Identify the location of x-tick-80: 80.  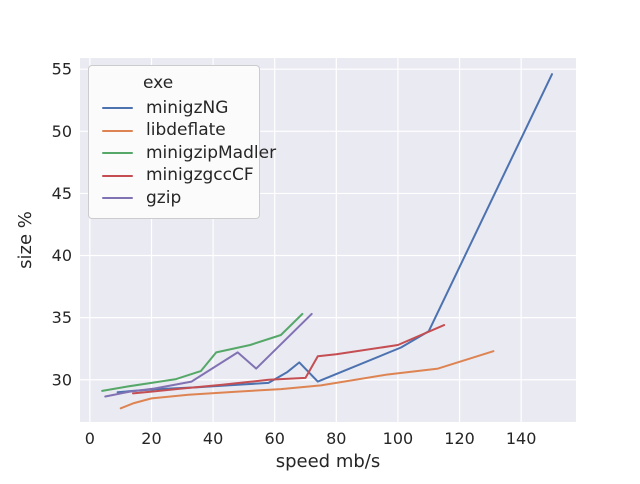
(336, 438).